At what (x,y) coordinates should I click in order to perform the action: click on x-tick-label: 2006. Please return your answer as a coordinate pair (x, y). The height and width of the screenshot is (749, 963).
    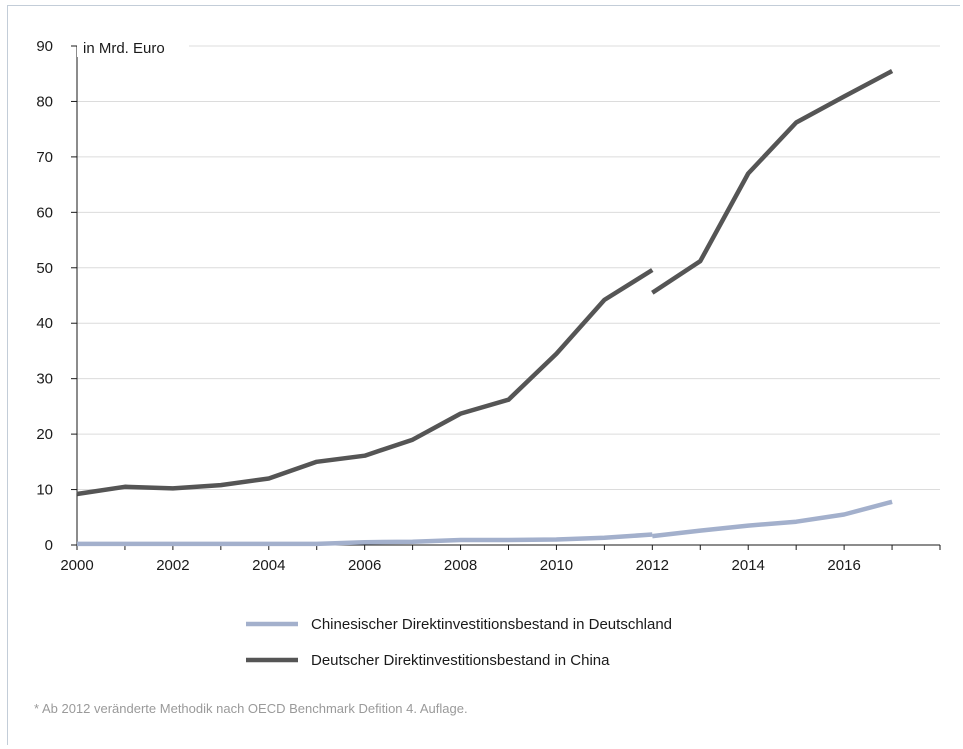
    Looking at the image, I should click on (364, 565).